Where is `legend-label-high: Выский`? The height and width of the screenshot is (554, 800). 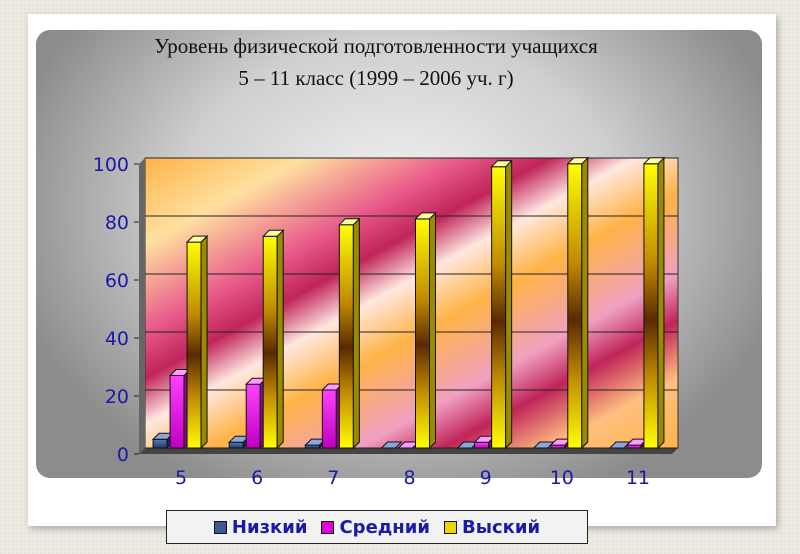 legend-label-high: Выский is located at coordinates (501, 527).